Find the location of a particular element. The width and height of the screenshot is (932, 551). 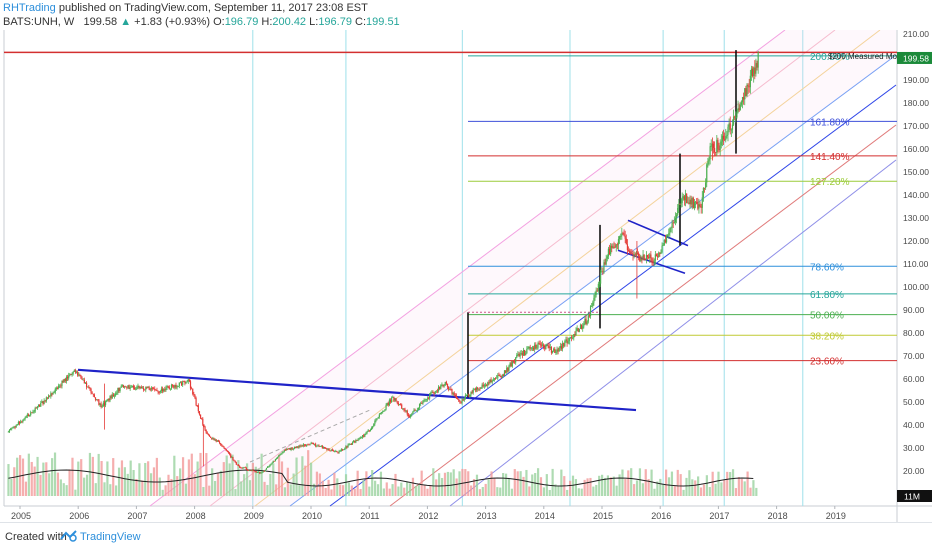

price-axis-tick: 90.00 is located at coordinates (914, 310).